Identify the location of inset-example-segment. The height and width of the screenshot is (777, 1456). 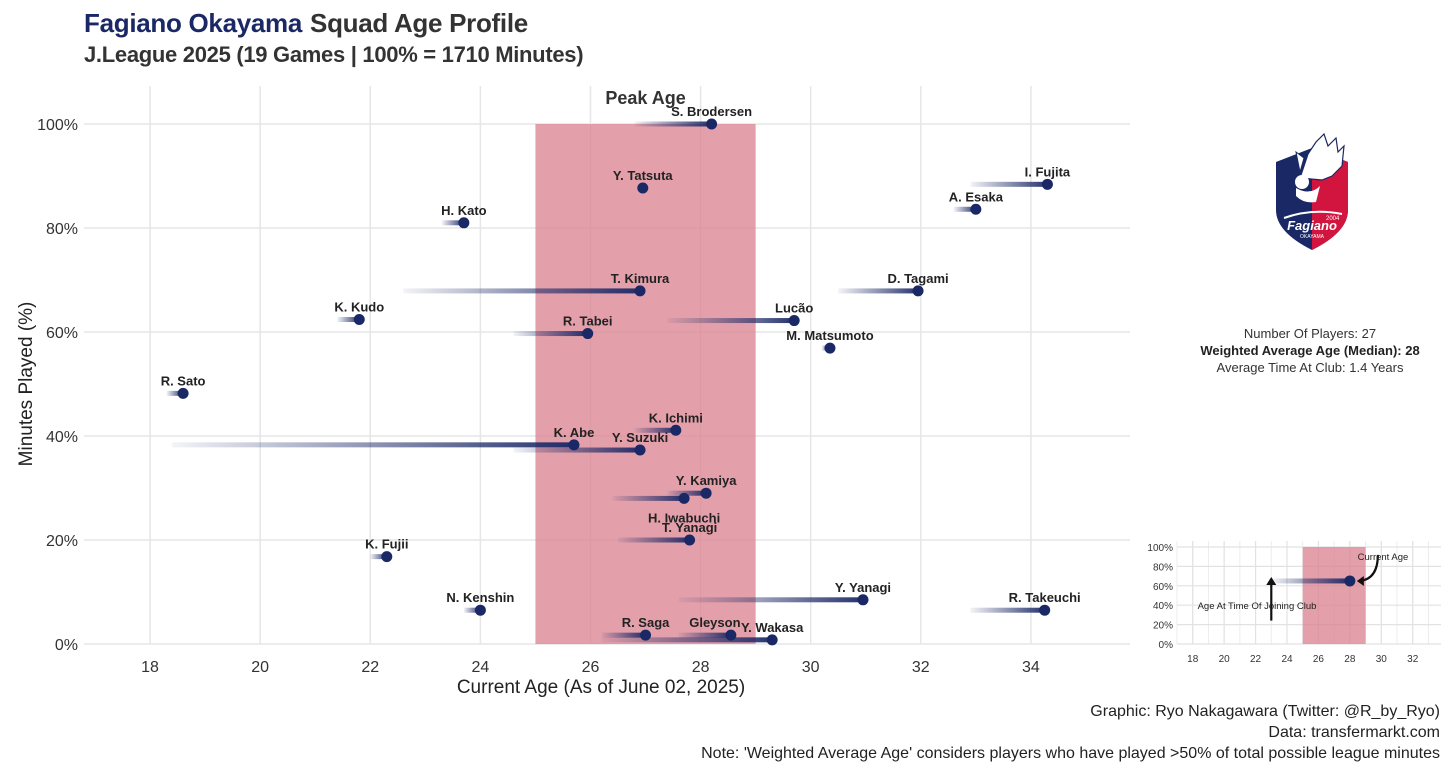
(1310, 581).